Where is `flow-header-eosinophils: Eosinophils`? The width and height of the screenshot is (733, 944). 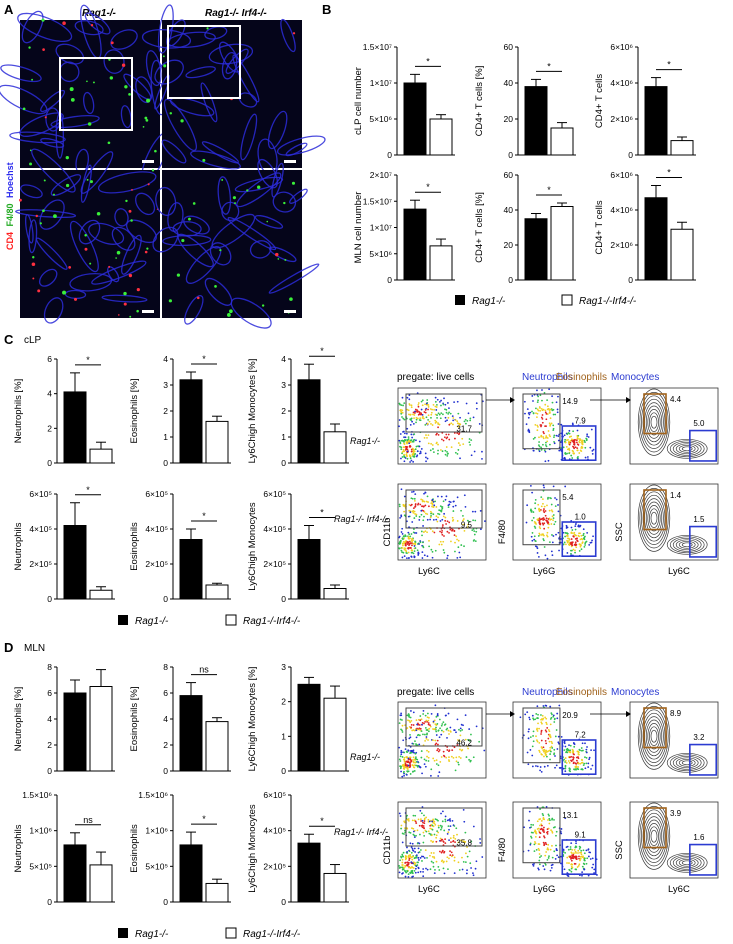 flow-header-eosinophils: Eosinophils is located at coordinates (581, 377).